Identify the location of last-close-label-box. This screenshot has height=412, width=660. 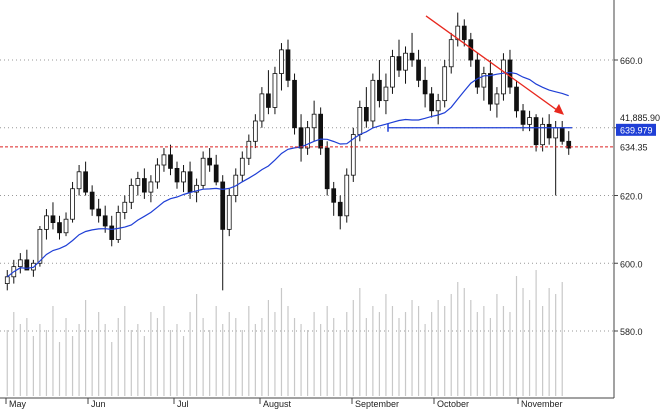
(636, 146).